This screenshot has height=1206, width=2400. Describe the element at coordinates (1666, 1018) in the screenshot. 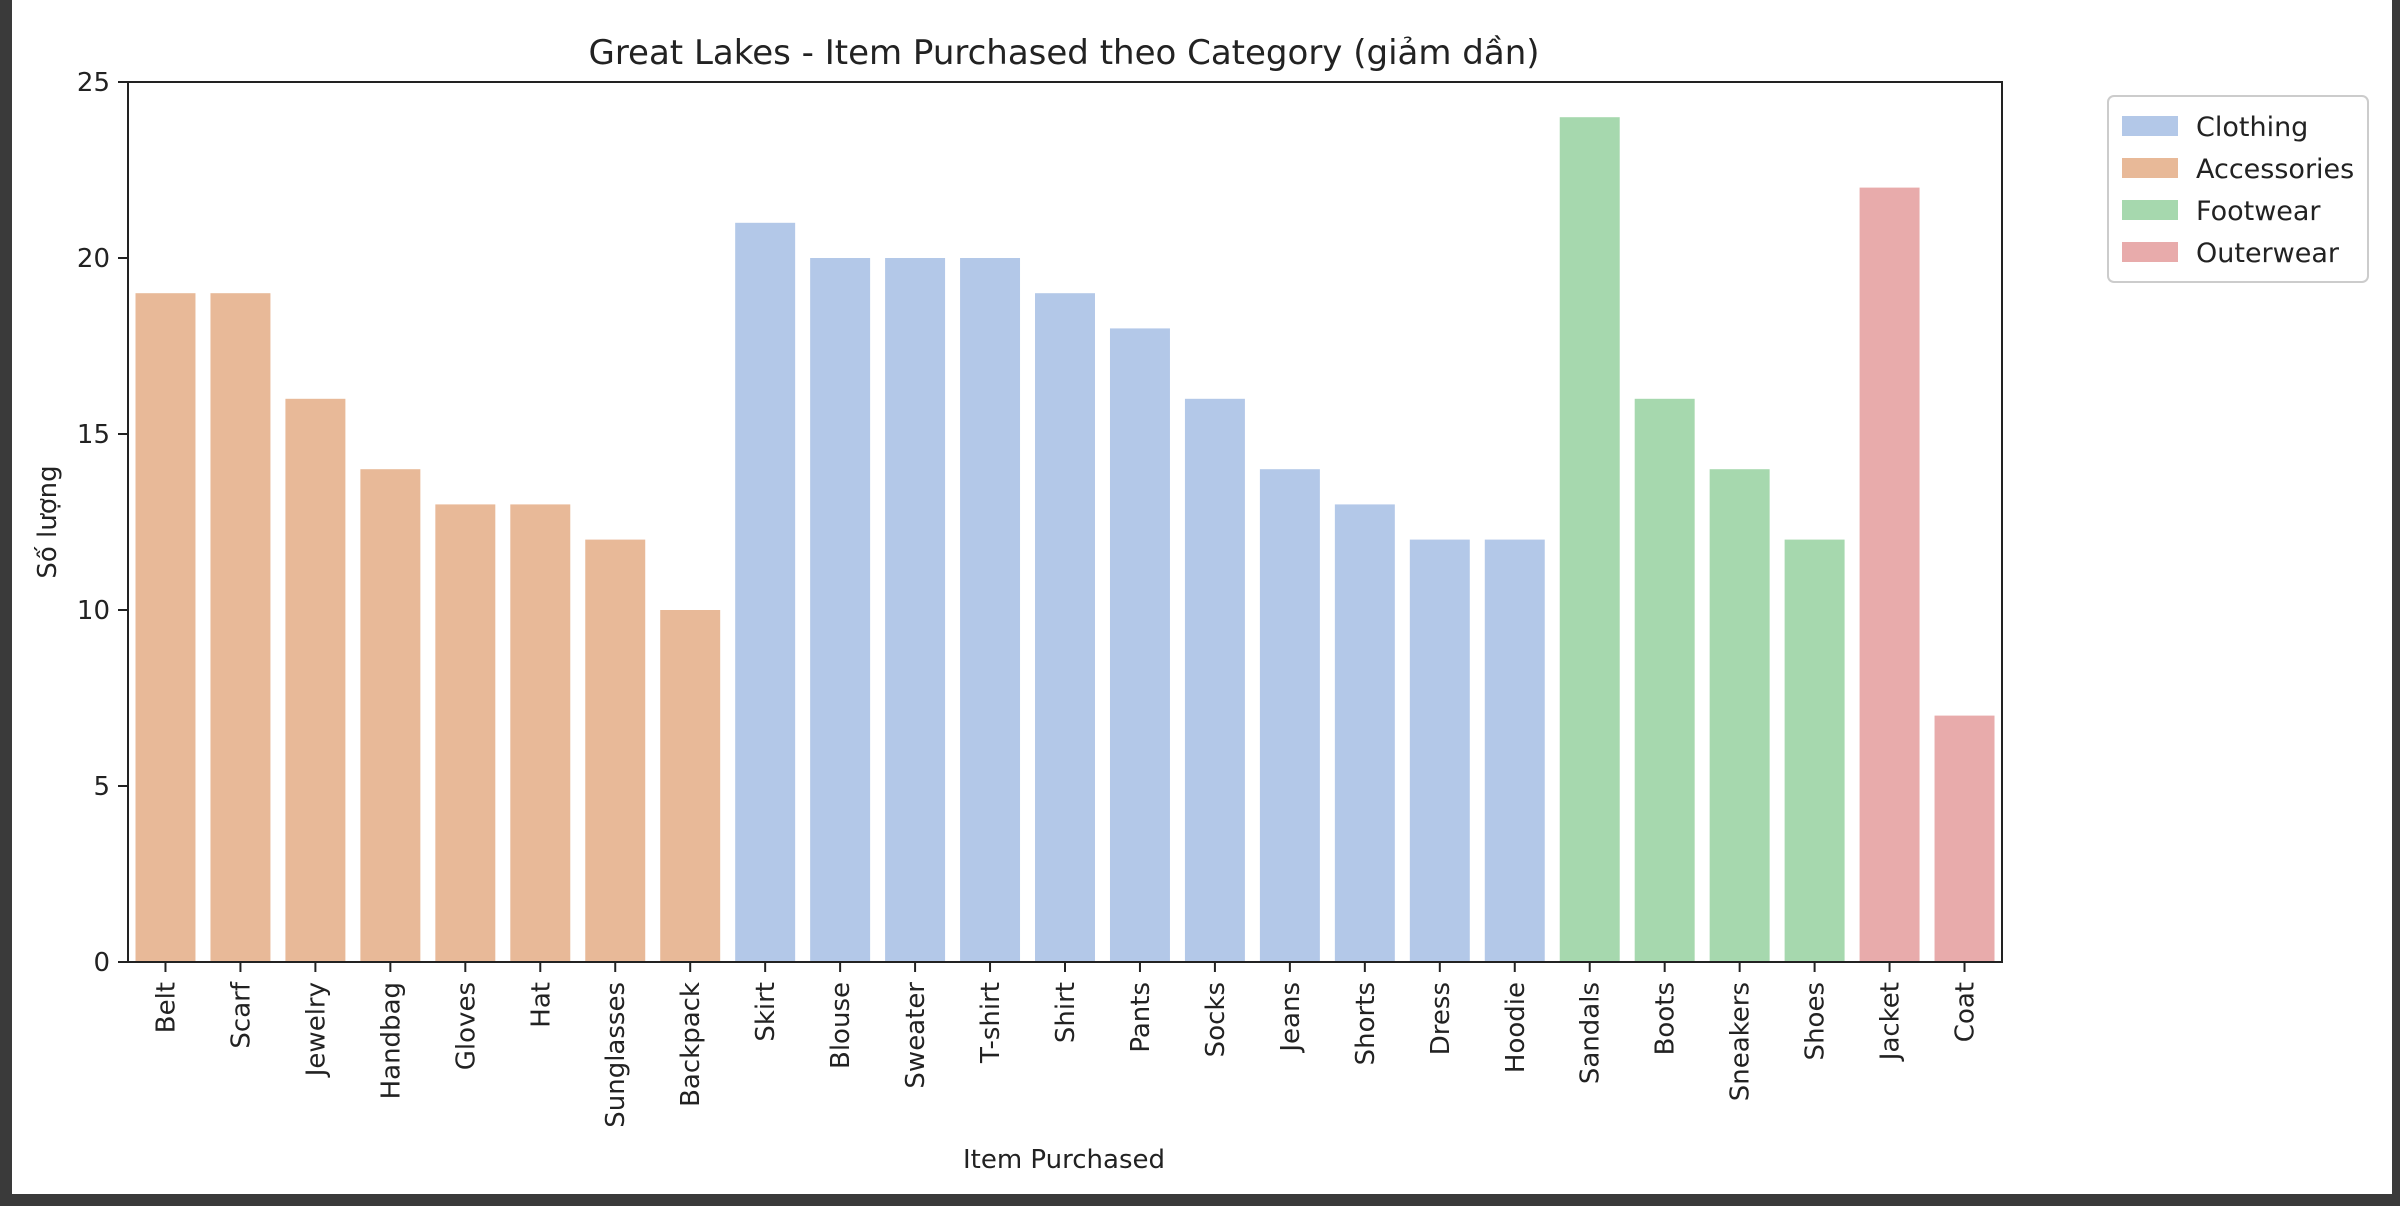

I see `x-tick-label: Boots` at that location.